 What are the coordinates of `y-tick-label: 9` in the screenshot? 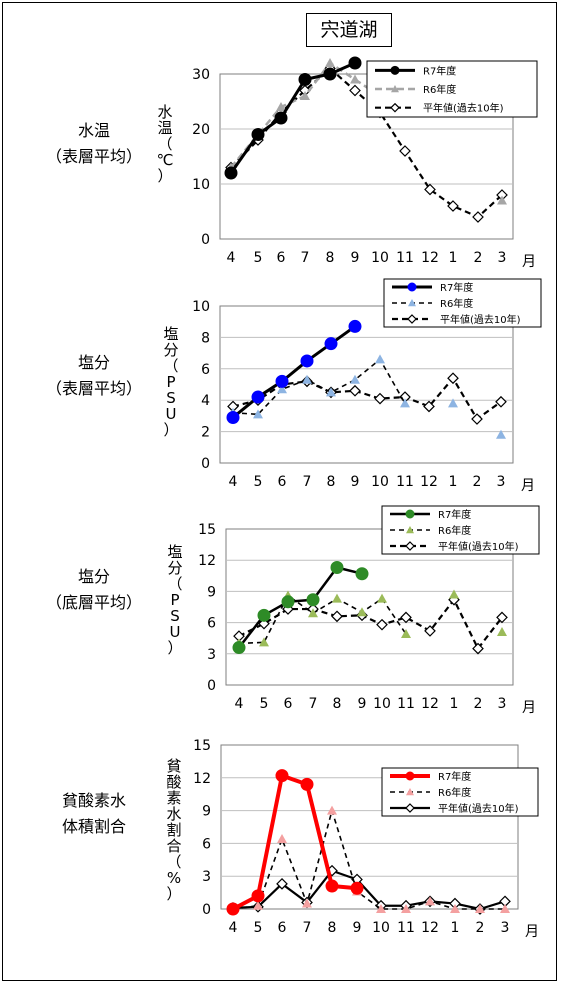 It's located at (211, 592).